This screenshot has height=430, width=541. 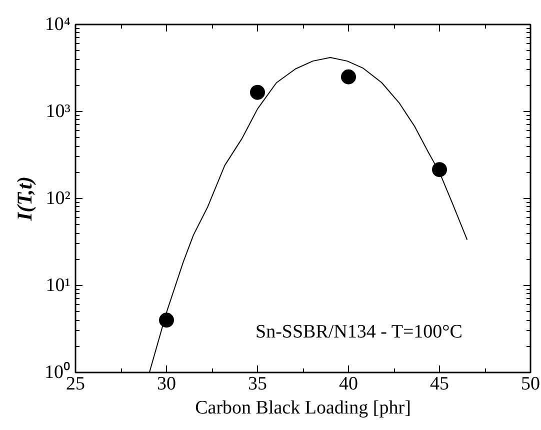 What do you see at coordinates (24, 199) in the screenshot?
I see `y-axis-title: I(T,t)` at bounding box center [24, 199].